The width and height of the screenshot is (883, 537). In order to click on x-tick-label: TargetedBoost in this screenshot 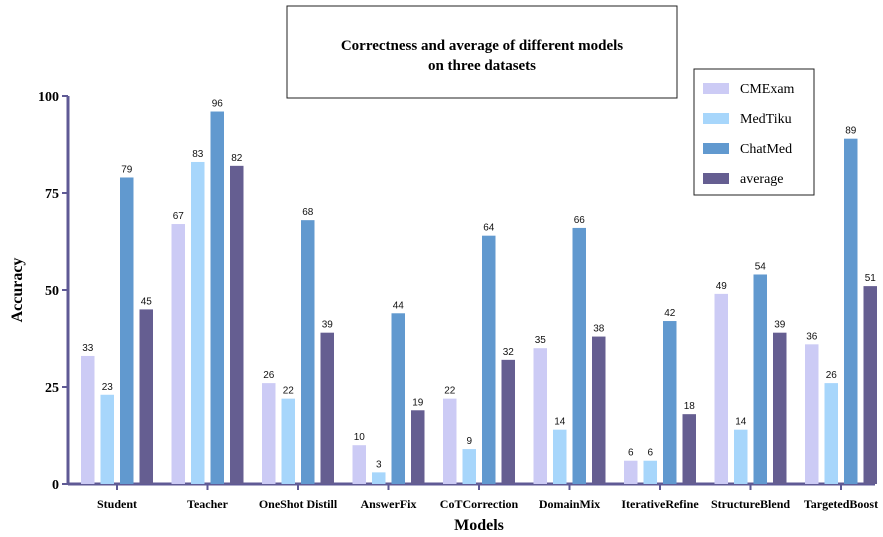, I will do `click(841, 504)`.